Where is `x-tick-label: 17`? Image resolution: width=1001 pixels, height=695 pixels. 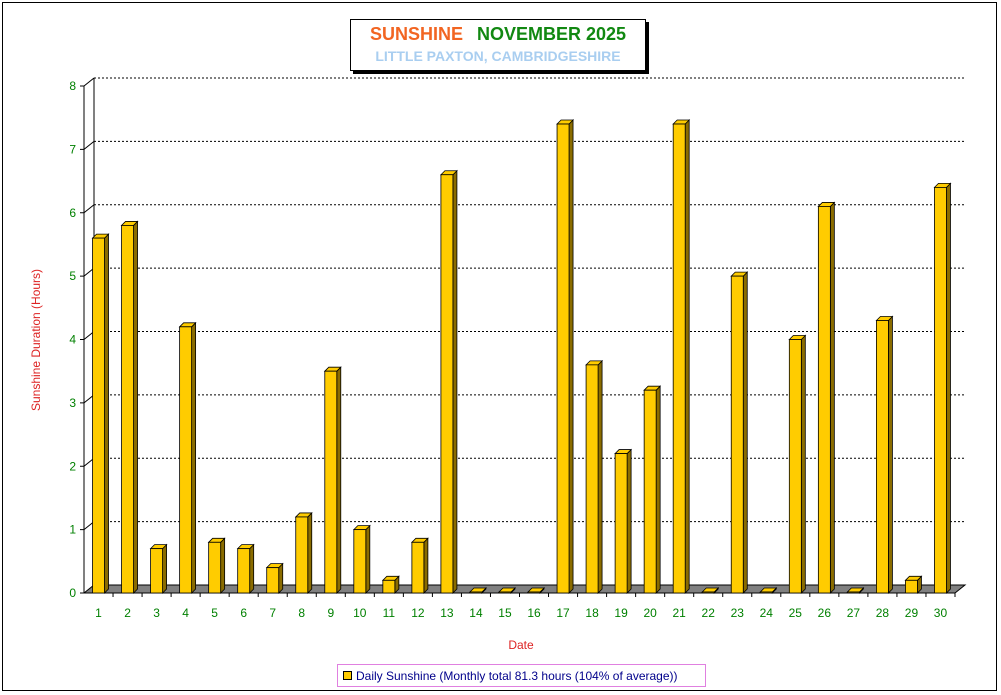 x-tick-label: 17 is located at coordinates (563, 613).